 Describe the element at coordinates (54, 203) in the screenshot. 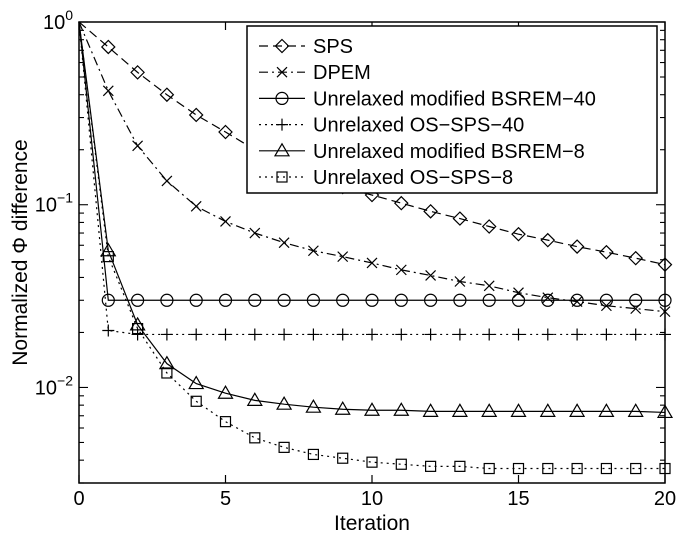

I see `y-tick-label: 10⁻¹` at that location.